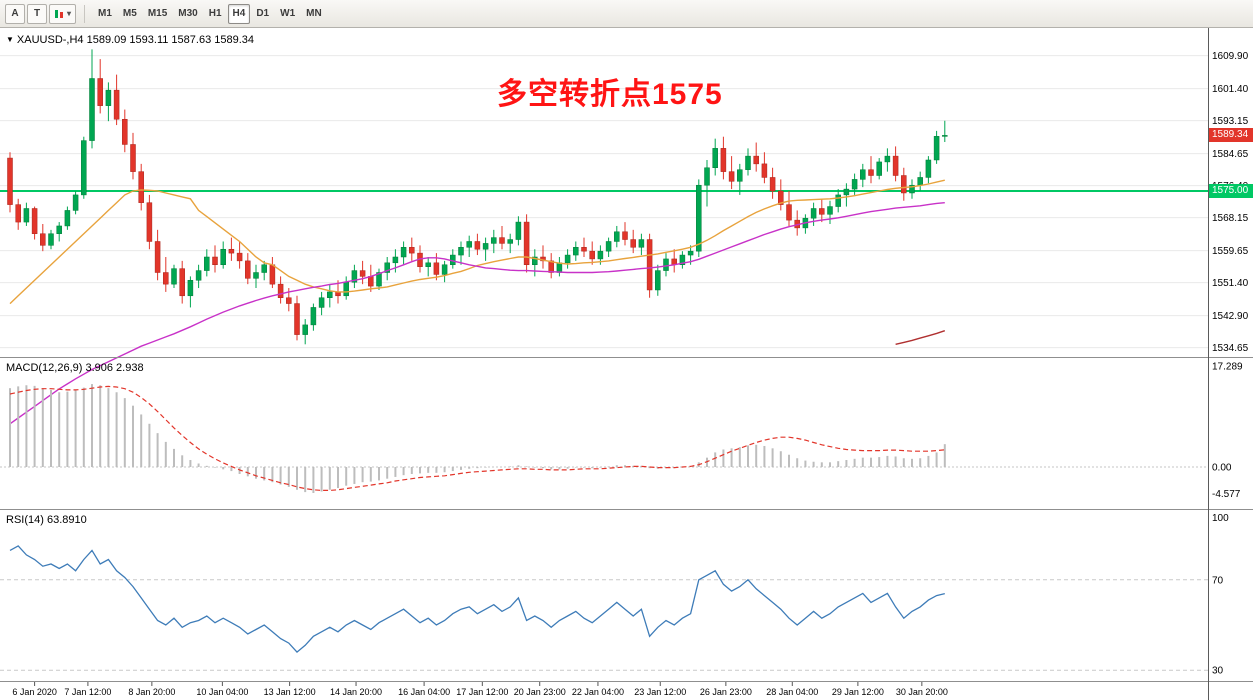 This screenshot has height=700, width=1253. I want to click on time-axis-label: 16 Jan 04:00, so click(424, 692).